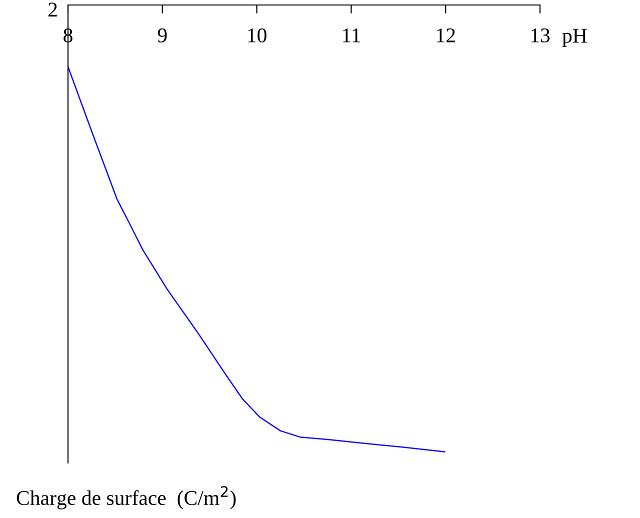 The width and height of the screenshot is (640, 518). I want to click on x-axis-title: pH, so click(574, 37).